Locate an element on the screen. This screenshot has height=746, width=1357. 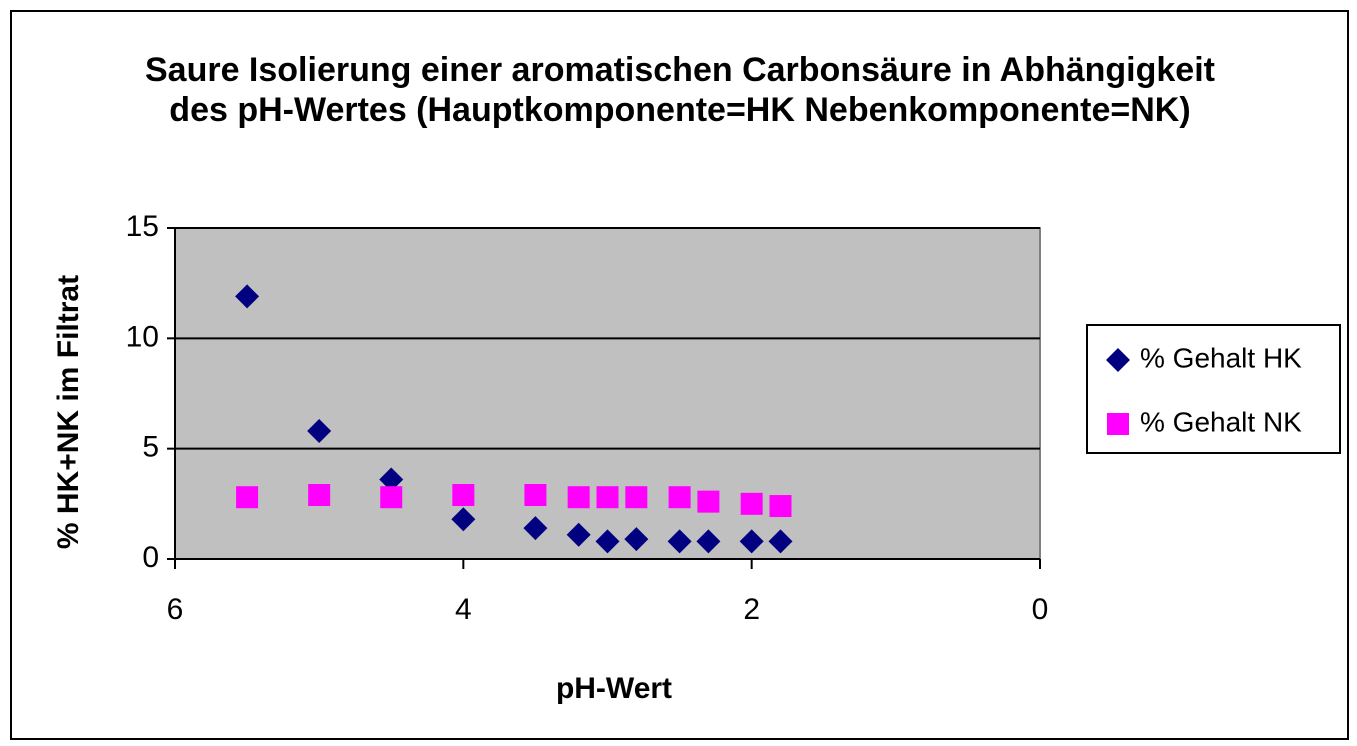
legend is located at coordinates (1213, 389).